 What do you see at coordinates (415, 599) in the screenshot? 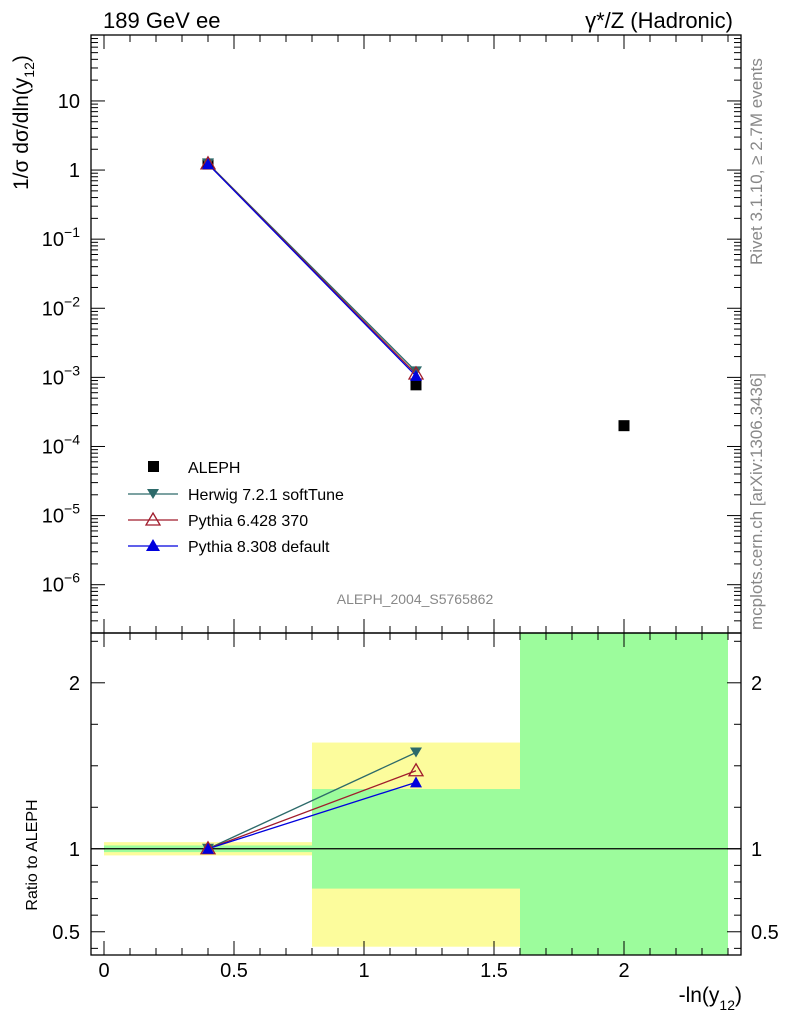
I see `analysis-watermark: ALEPH_2004_S5765862` at bounding box center [415, 599].